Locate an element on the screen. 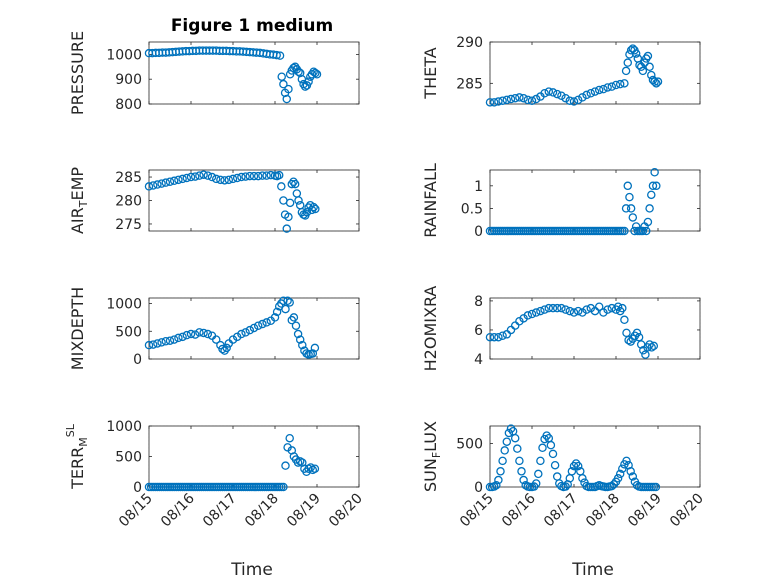 Image resolution: width=778 pixels, height=583 pixels. y-axis-label-part: SL is located at coordinates (70, 430).